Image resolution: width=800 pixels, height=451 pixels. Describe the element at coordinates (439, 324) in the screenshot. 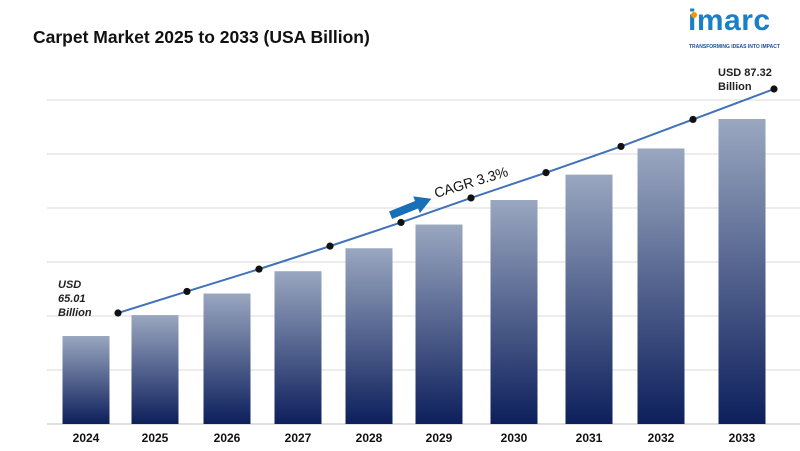

I see `bar-2029` at that location.